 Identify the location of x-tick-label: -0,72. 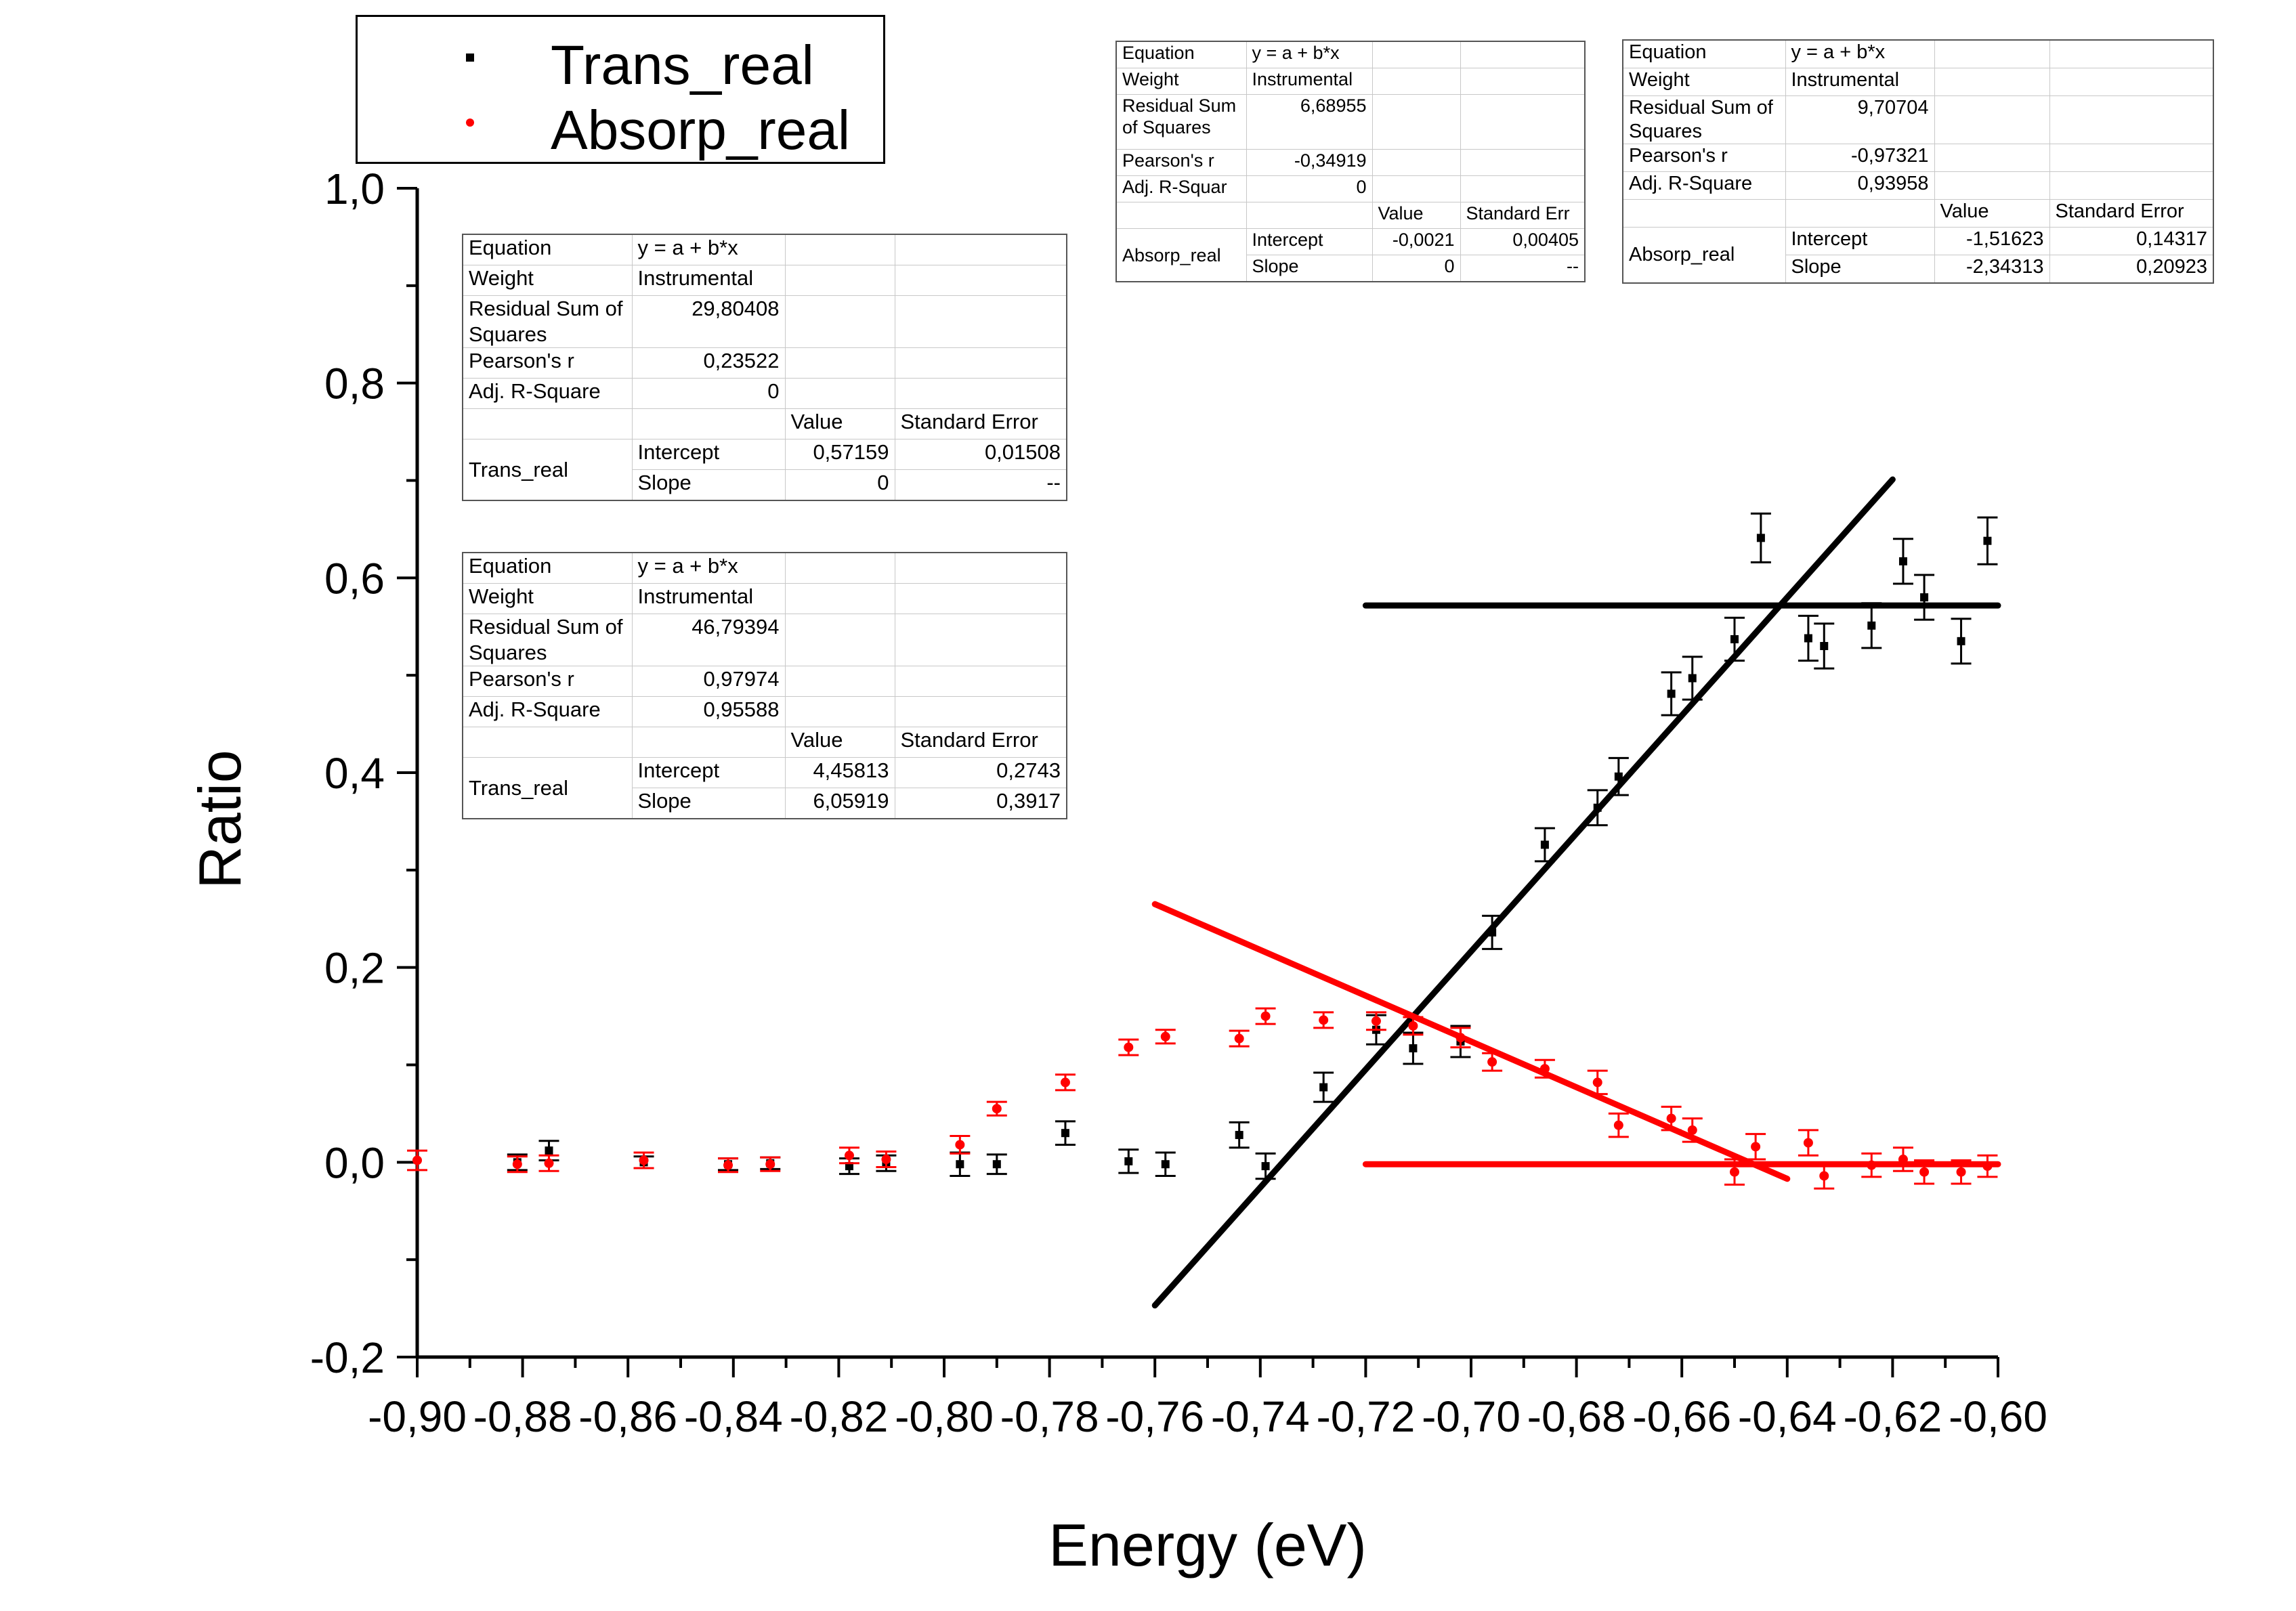
(1365, 1416).